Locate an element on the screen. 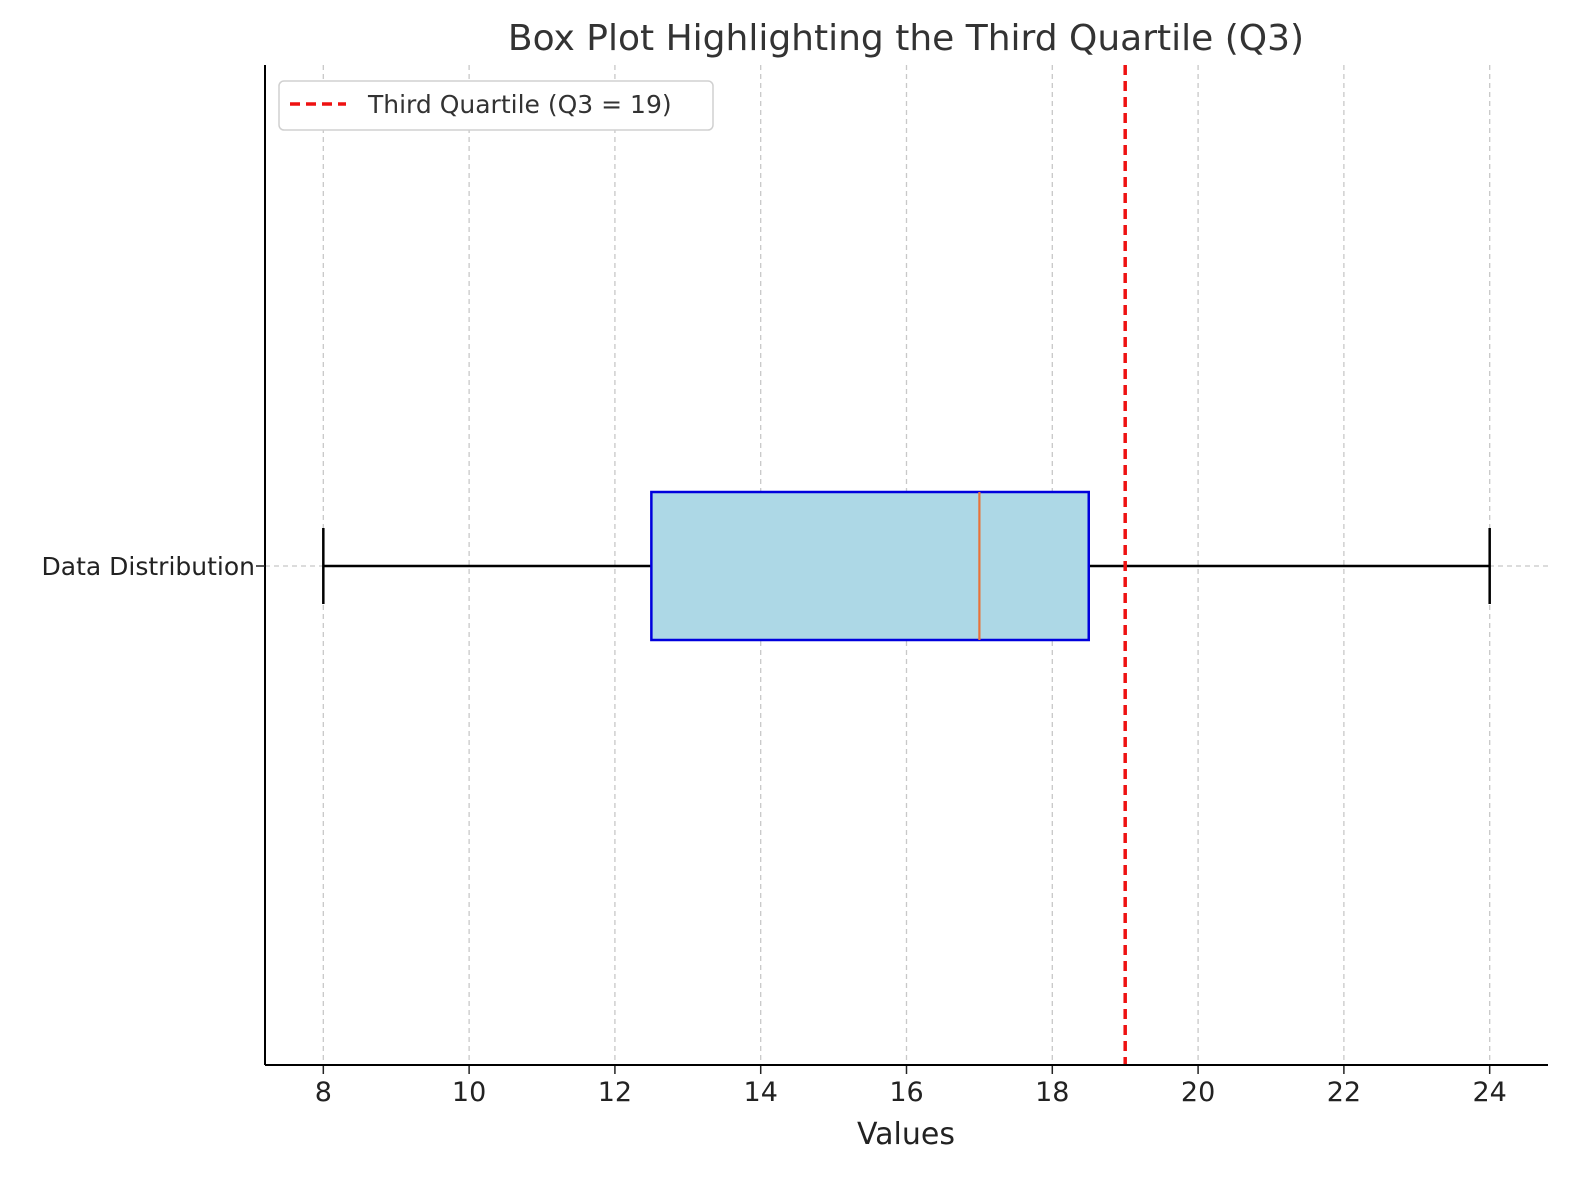 The width and height of the screenshot is (1580, 1180). legend: Third Quartile (Q3 = 19) is located at coordinates (496, 105).